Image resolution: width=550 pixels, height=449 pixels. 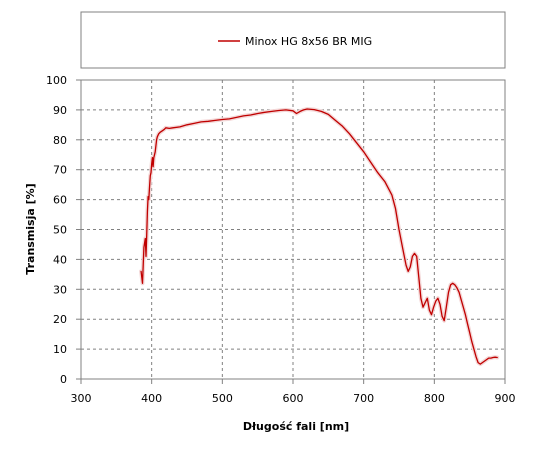 I want to click on y-tick-labels: 0 10 20 30 40 50 60 70 80 90 100, so click(x=63, y=230).